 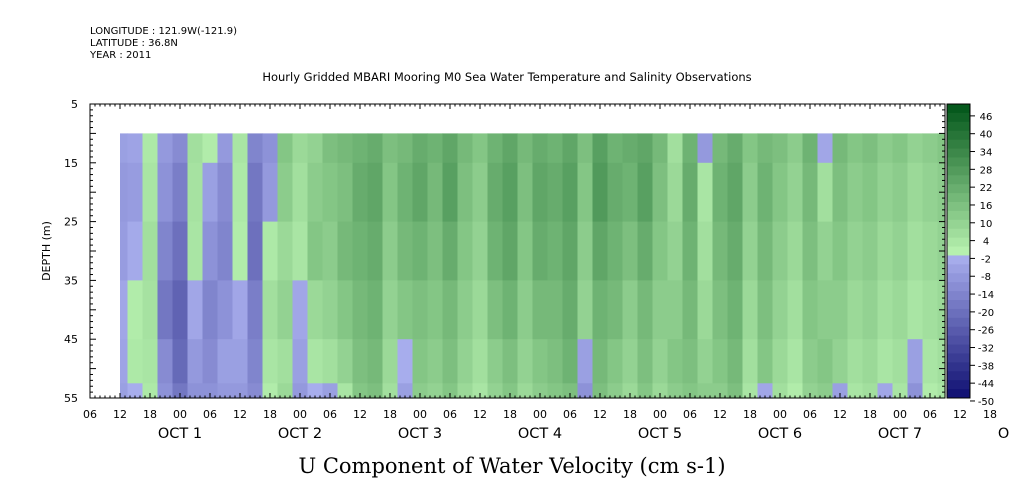 What do you see at coordinates (1003, 434) in the screenshot?
I see `x-date-label: OCT 8` at bounding box center [1003, 434].